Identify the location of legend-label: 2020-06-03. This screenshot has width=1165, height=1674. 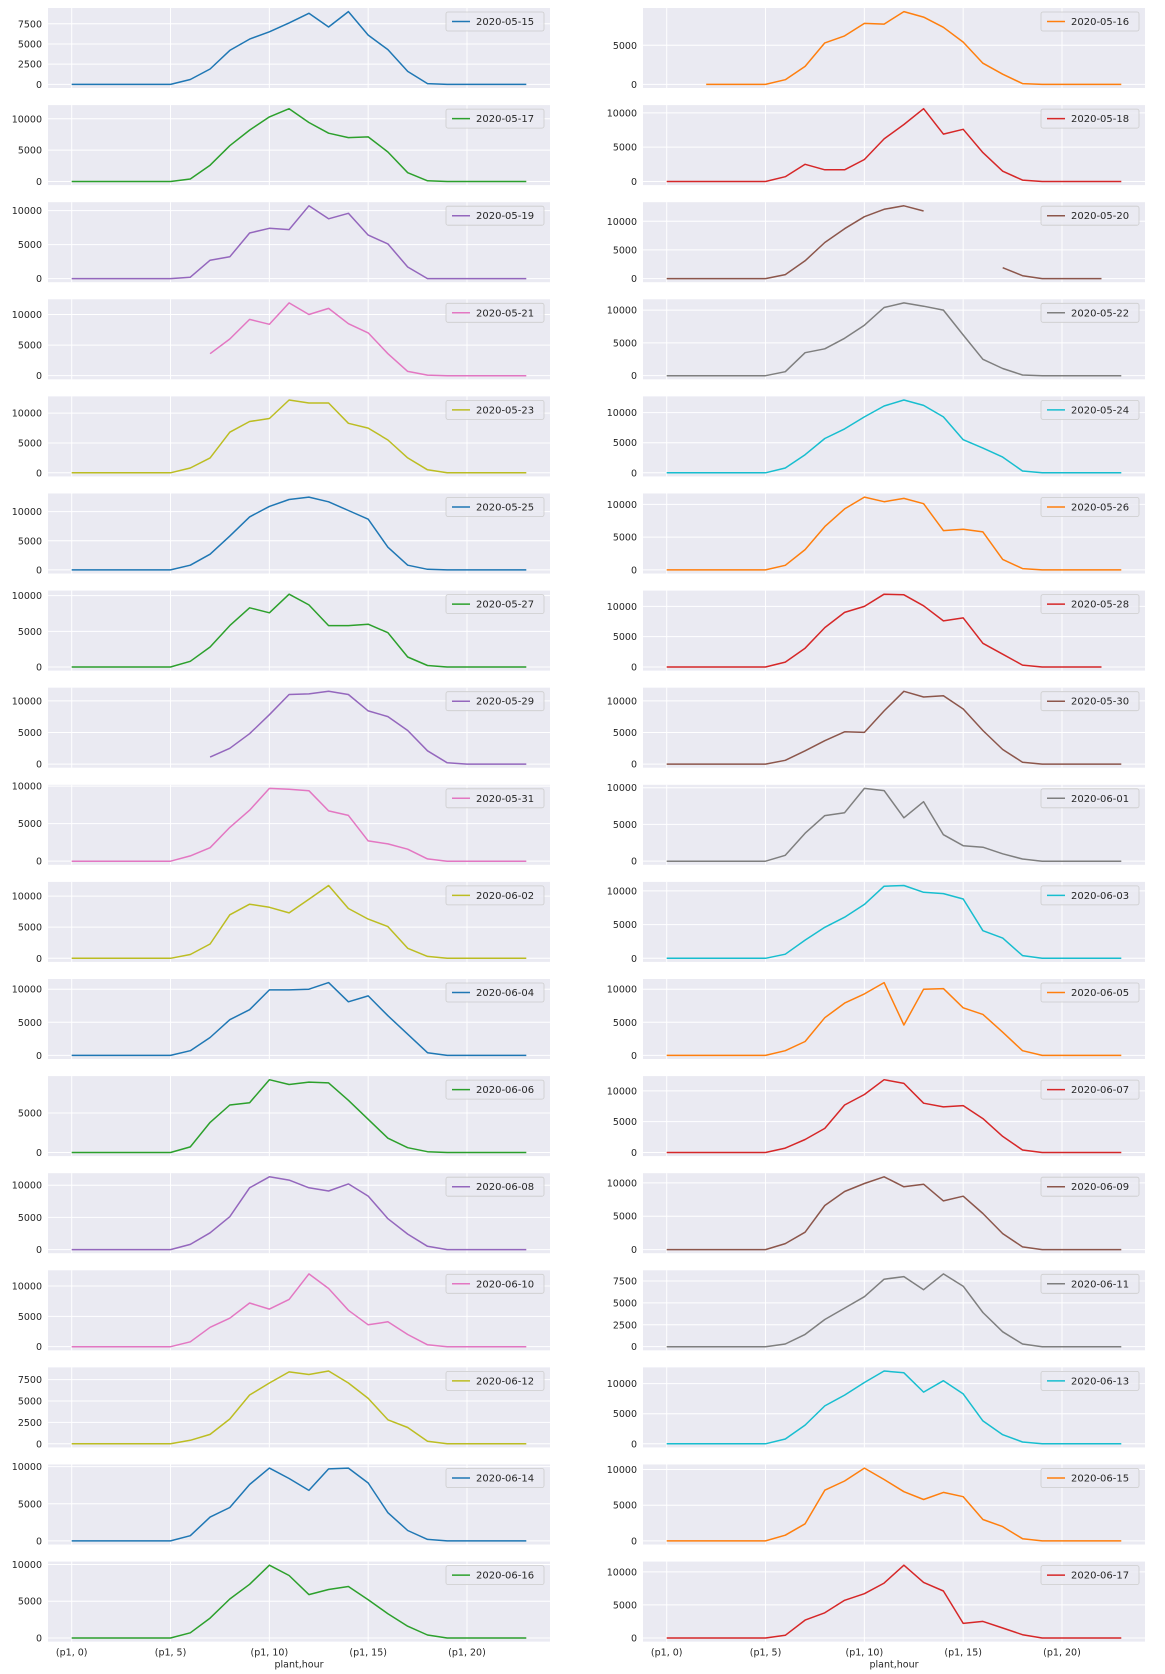
(1100, 896).